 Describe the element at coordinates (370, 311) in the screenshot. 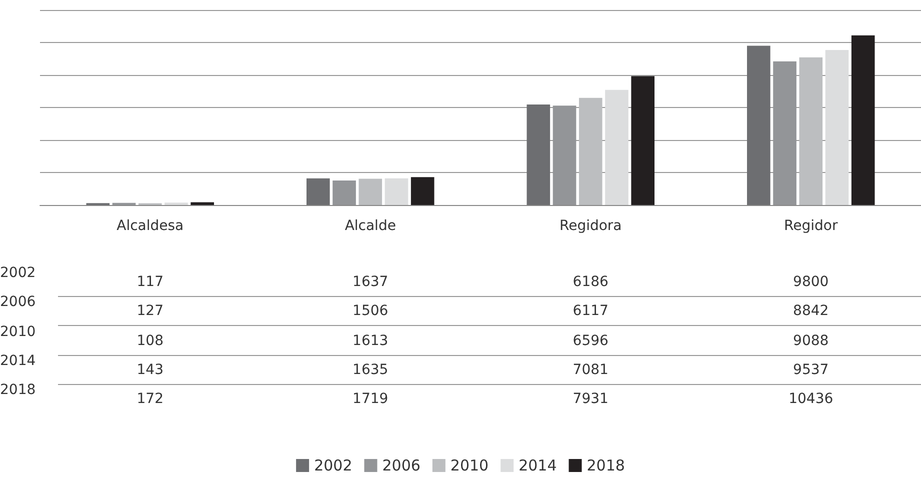

I see `data-label: 1506` at that location.